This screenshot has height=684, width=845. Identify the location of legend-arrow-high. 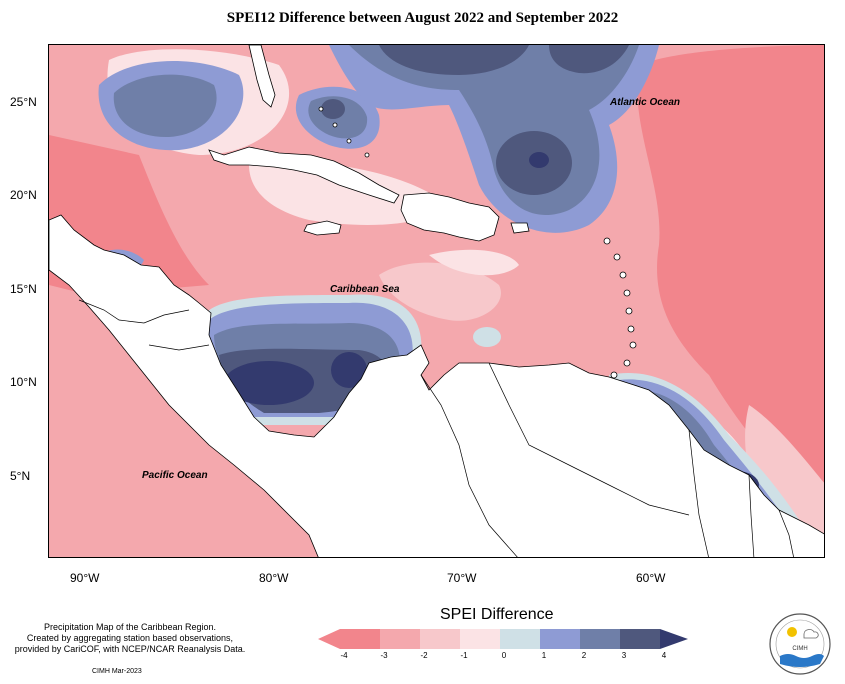
(674, 639).